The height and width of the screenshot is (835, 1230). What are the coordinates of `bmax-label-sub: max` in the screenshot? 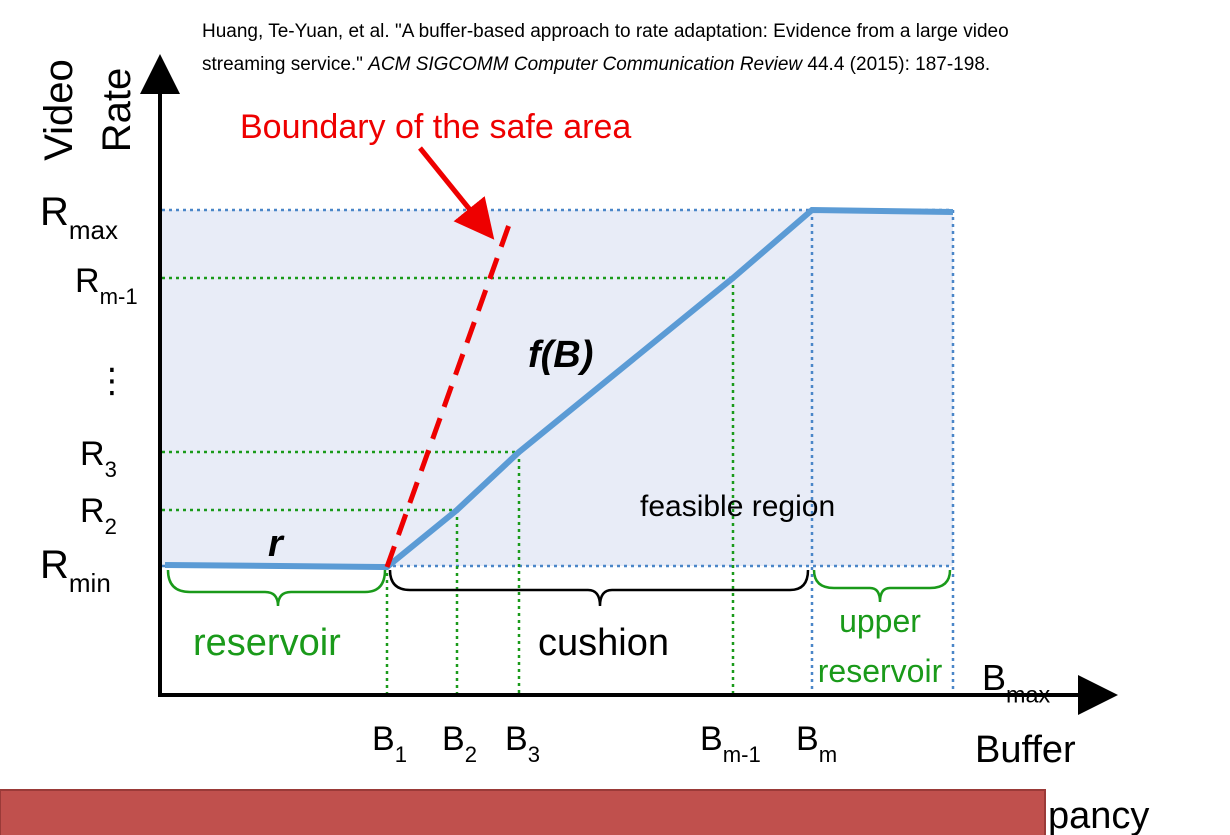 It's located at (1028, 695).